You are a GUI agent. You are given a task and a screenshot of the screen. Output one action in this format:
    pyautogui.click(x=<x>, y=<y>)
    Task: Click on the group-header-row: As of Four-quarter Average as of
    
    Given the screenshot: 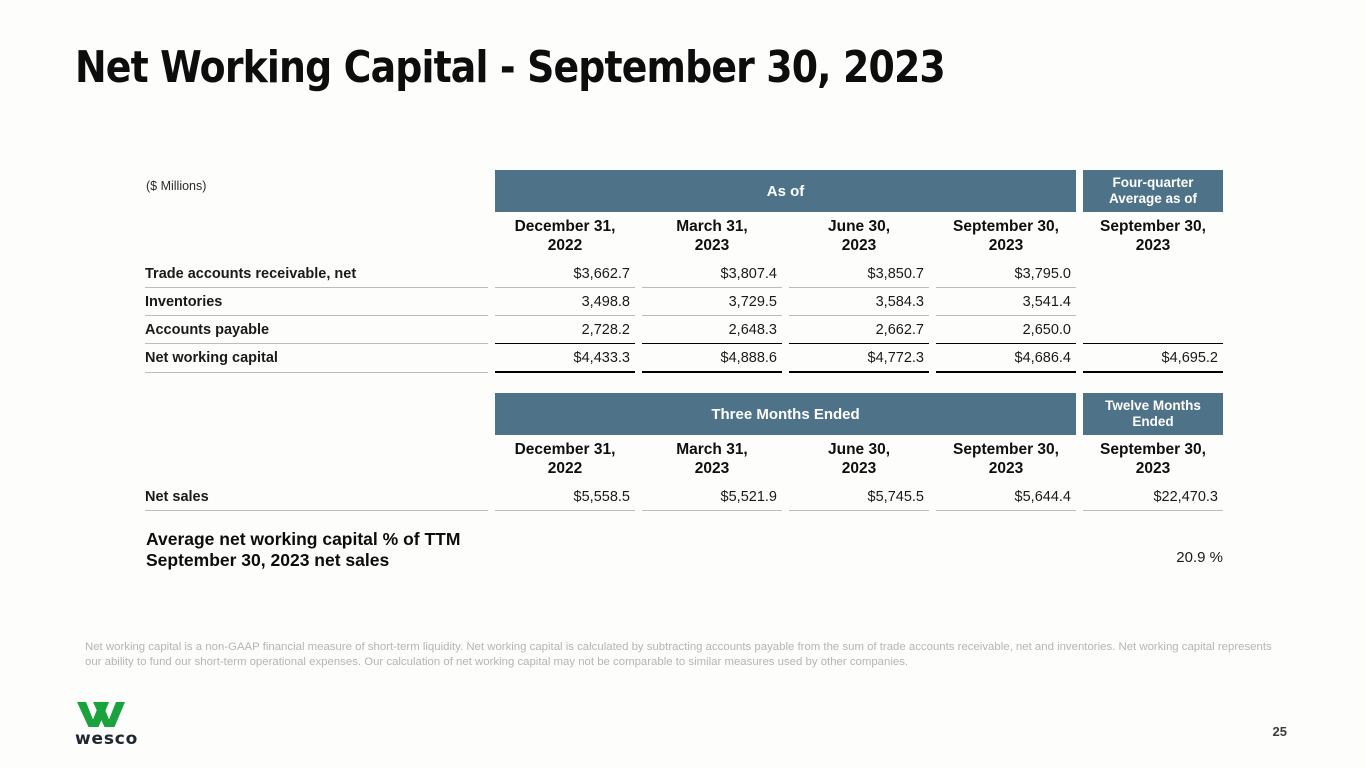 What is the action you would take?
    pyautogui.click(x=684, y=191)
    